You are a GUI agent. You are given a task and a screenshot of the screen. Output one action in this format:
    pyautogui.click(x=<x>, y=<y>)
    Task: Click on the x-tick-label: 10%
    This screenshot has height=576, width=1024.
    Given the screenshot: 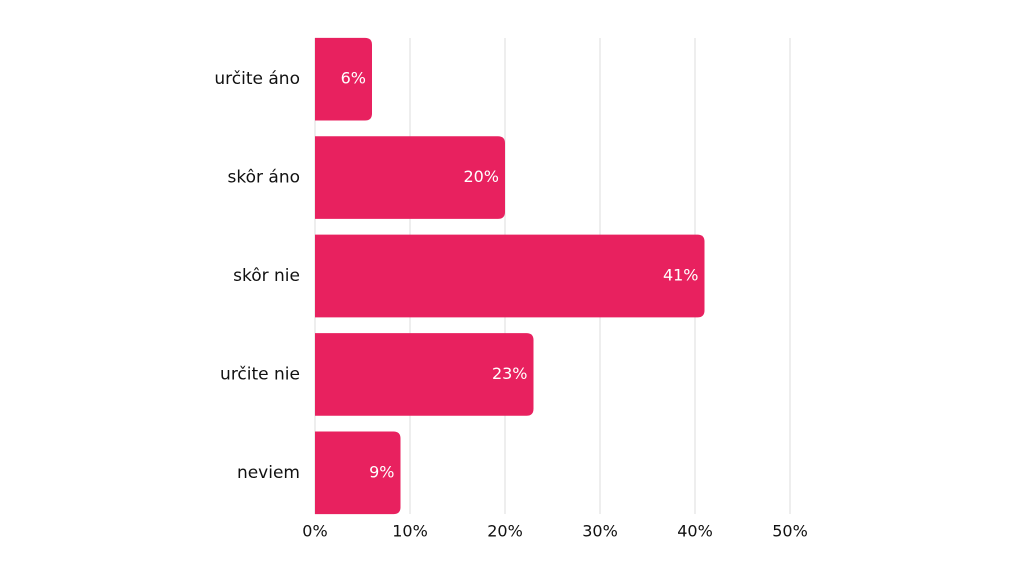 What is the action you would take?
    pyautogui.click(x=410, y=531)
    